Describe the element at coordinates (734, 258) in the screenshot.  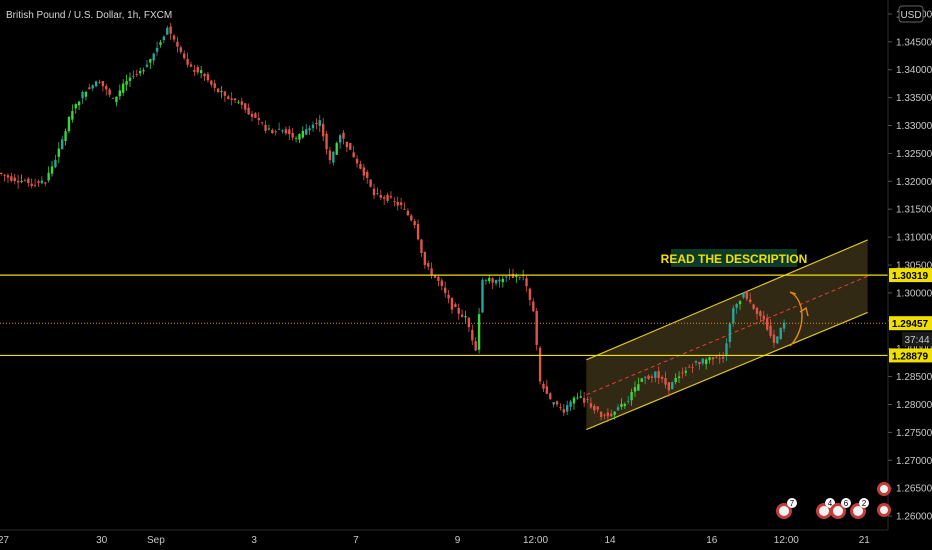
I see `read-description-note: READ THE DESCRIPTION` at that location.